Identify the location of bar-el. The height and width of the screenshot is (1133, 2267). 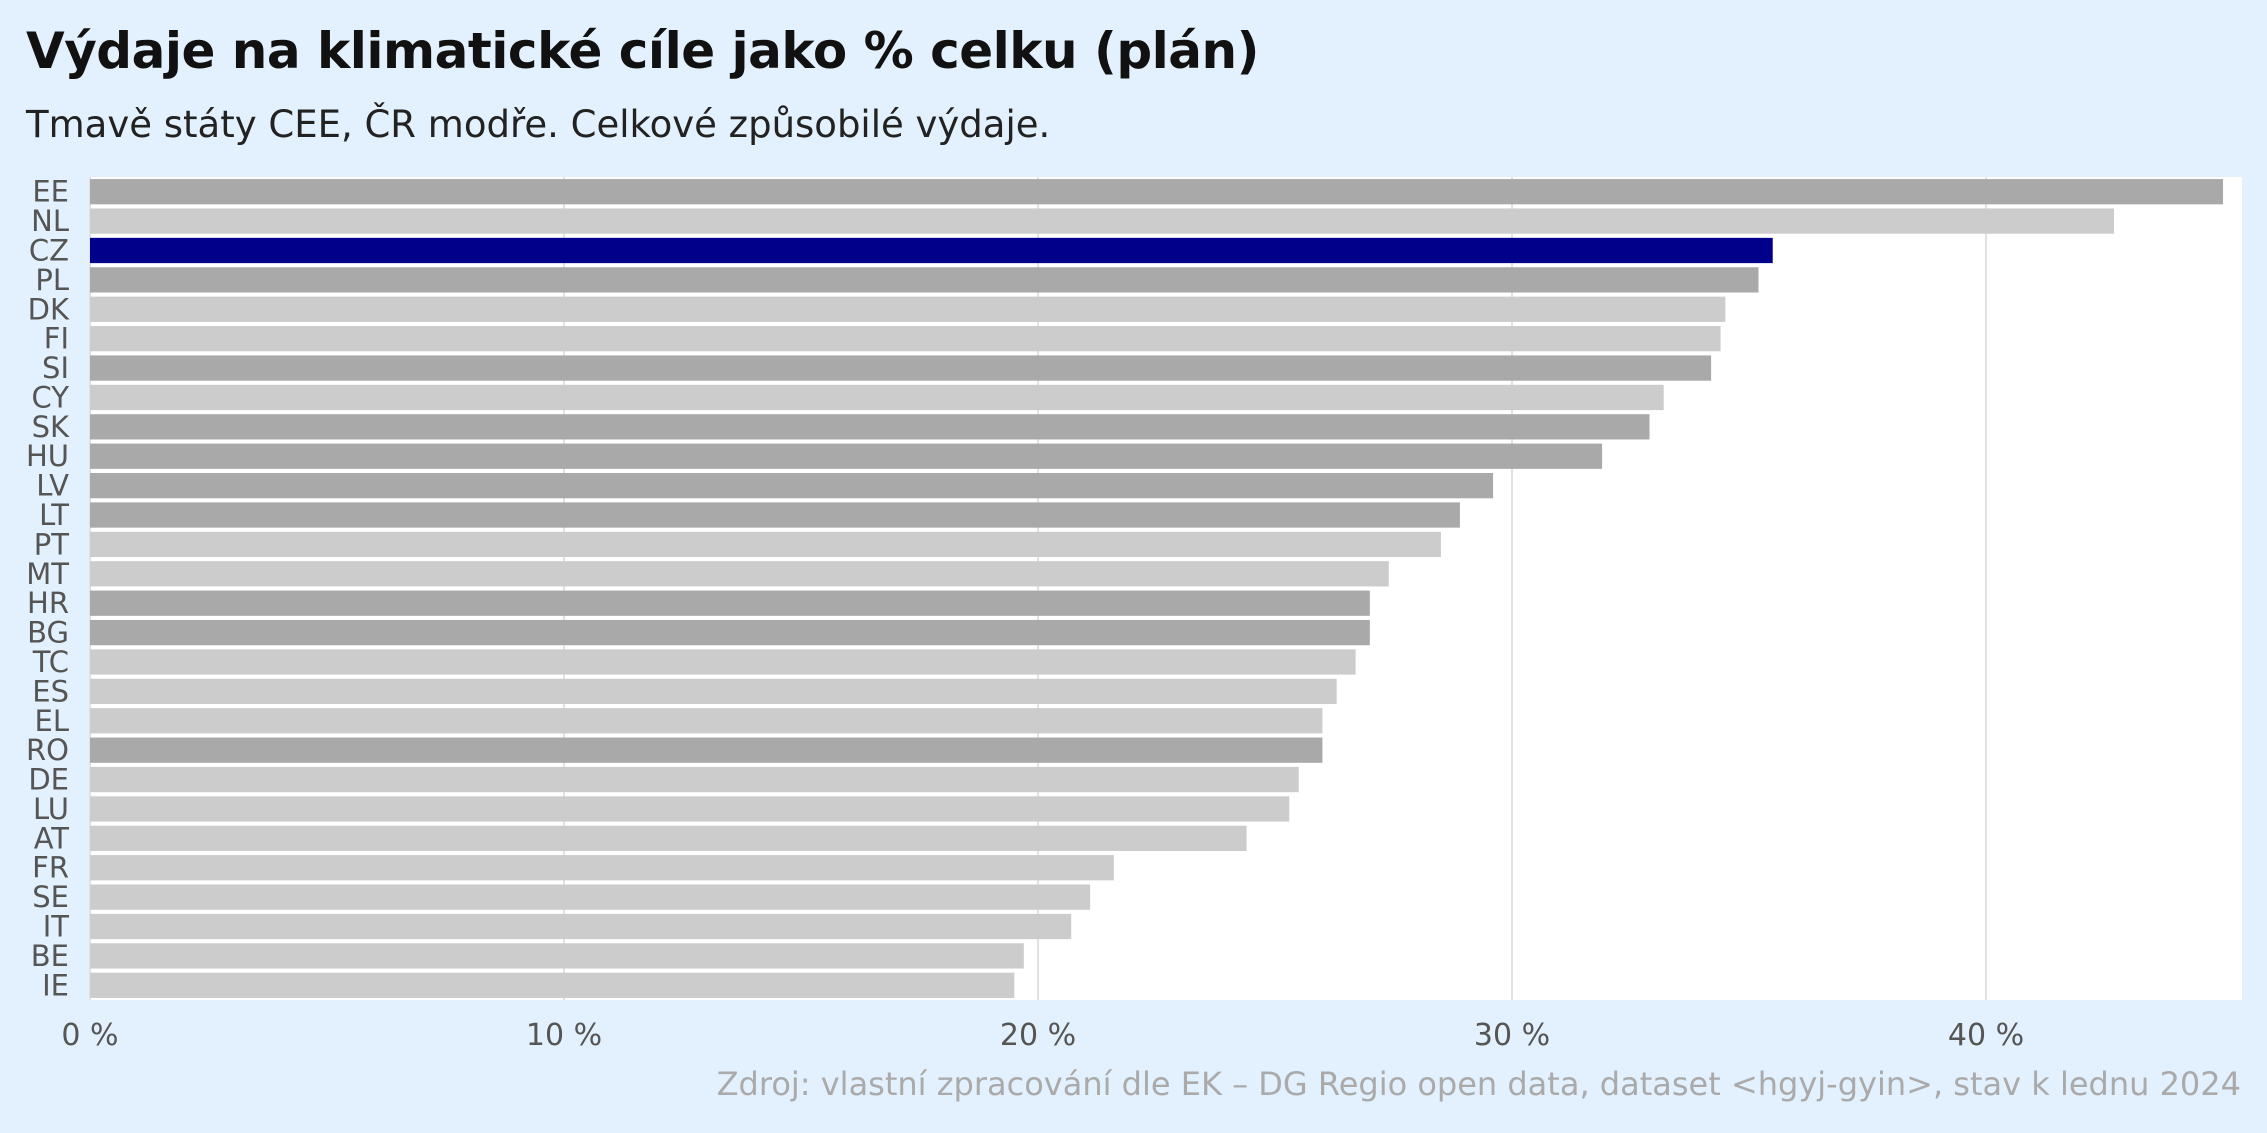
(706, 721).